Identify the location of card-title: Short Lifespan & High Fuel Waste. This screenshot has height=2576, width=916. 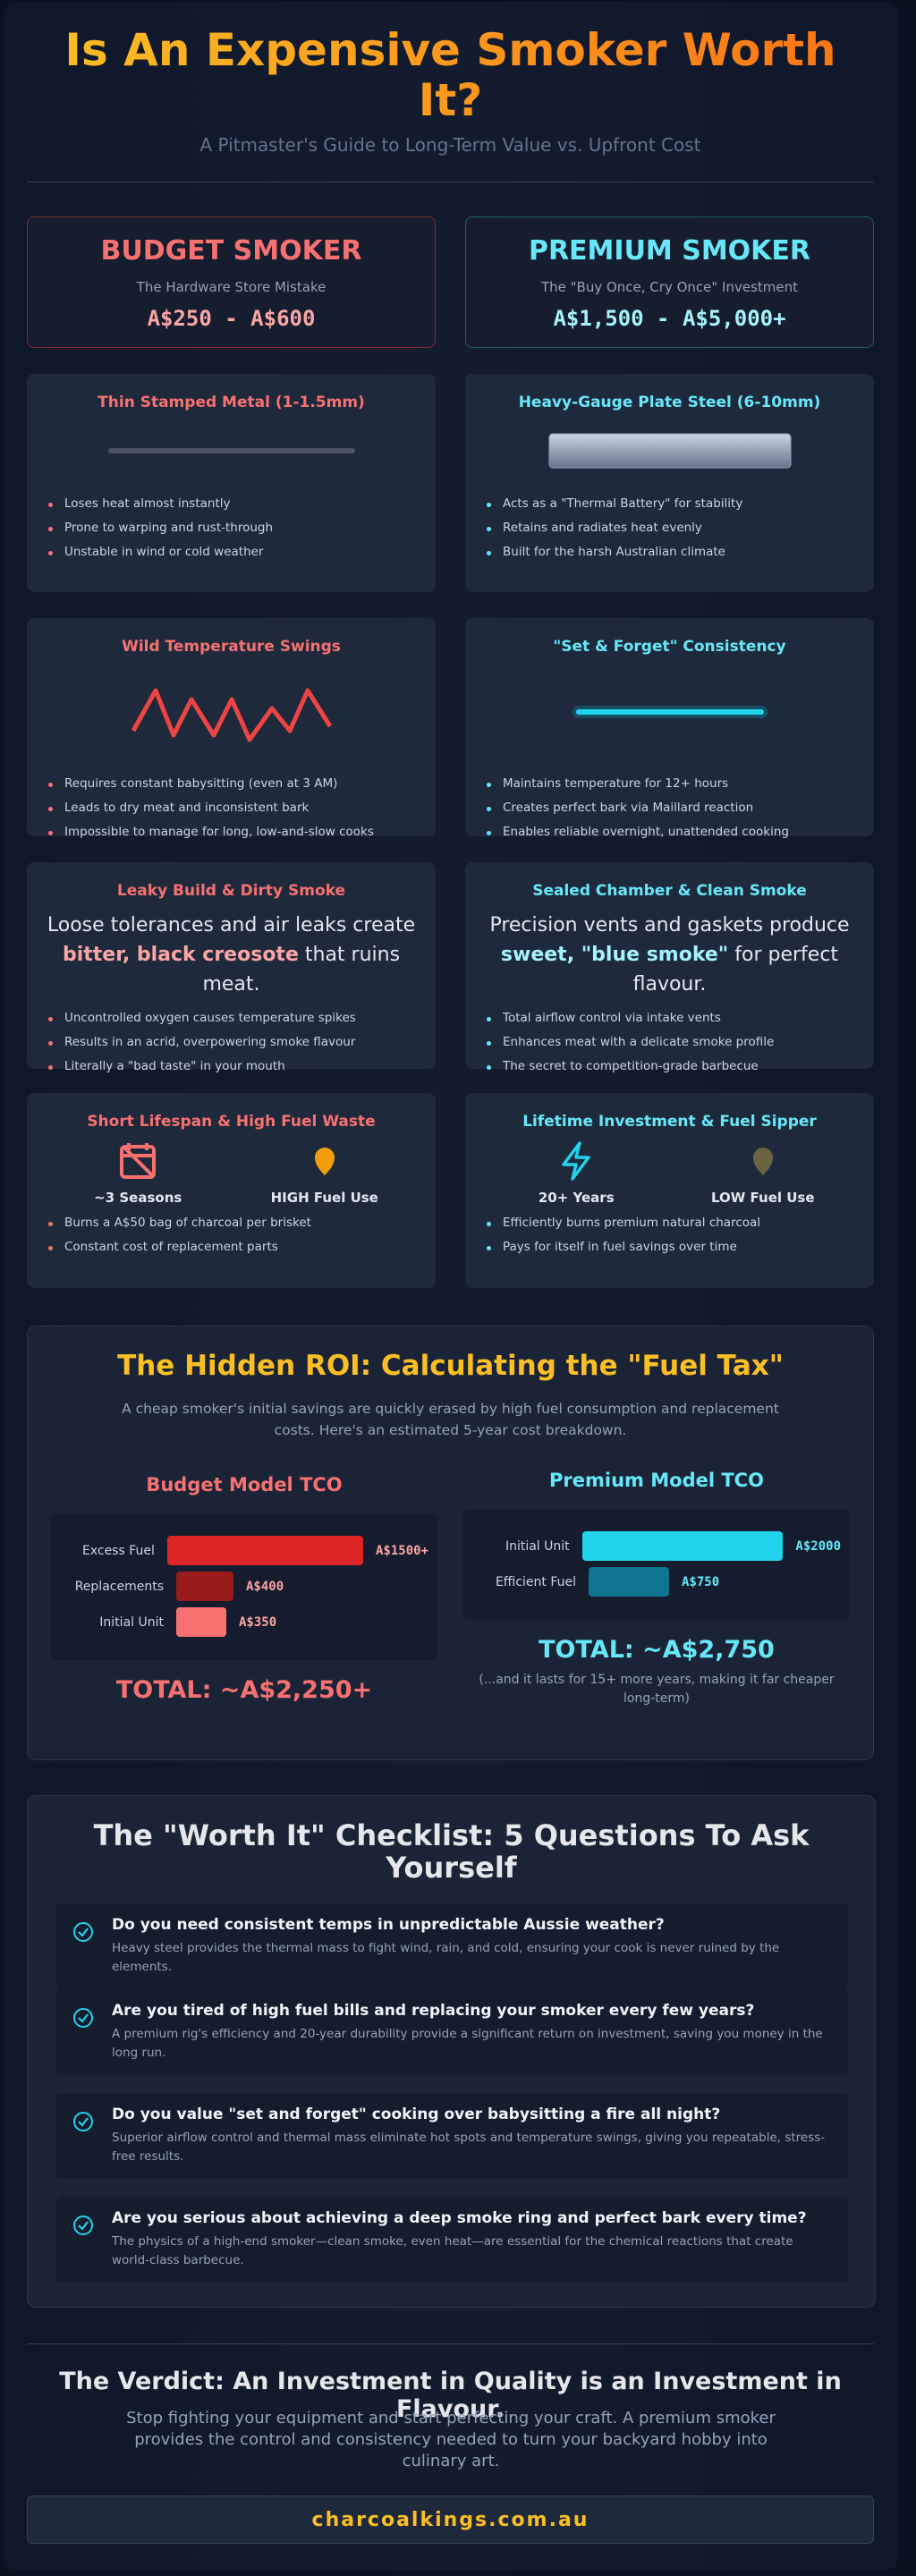
(231, 1122).